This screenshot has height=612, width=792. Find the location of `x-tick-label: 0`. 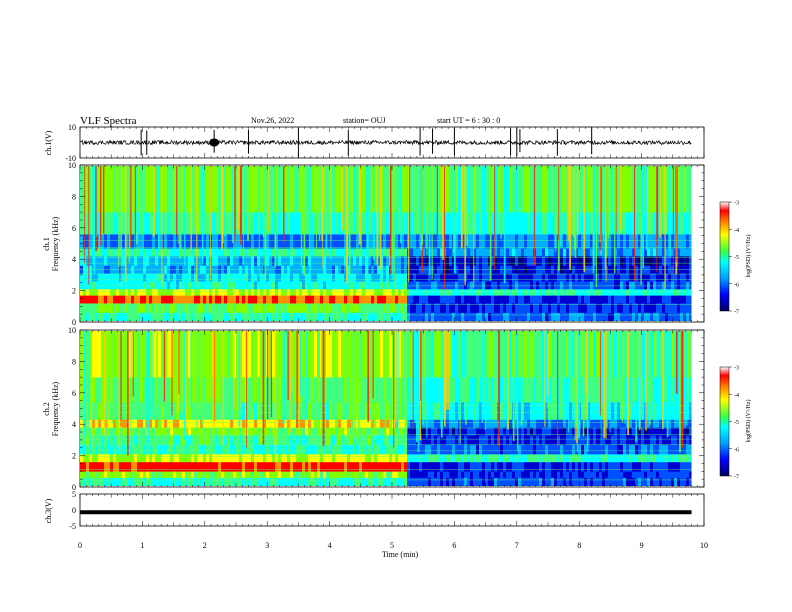

x-tick-label: 0 is located at coordinates (80, 545).